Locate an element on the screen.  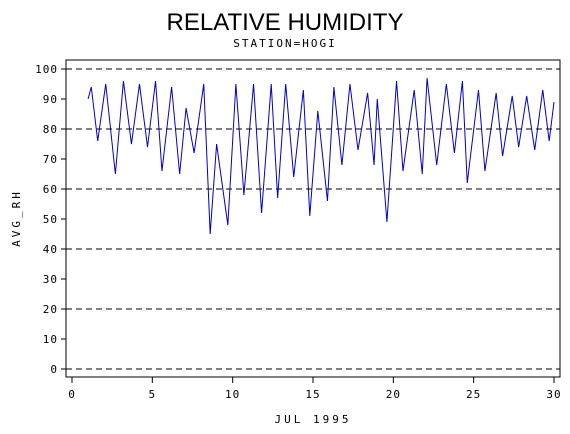
y-tick-label: 50 is located at coordinates (50, 219).